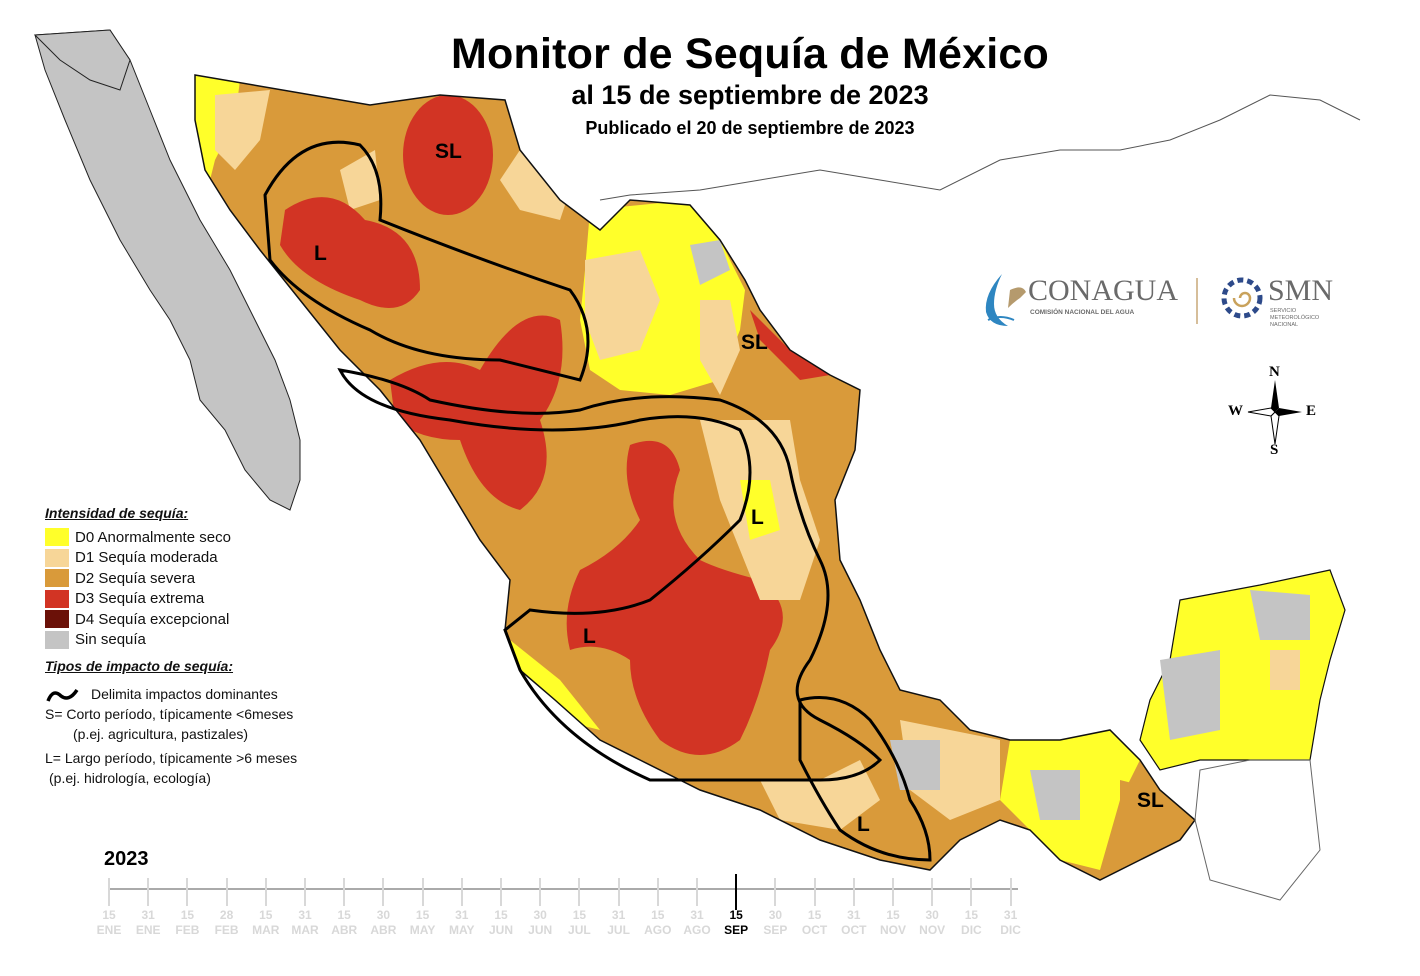 The width and height of the screenshot is (1420, 976). I want to click on timeline-date-label: 15 JUL, so click(579, 922).